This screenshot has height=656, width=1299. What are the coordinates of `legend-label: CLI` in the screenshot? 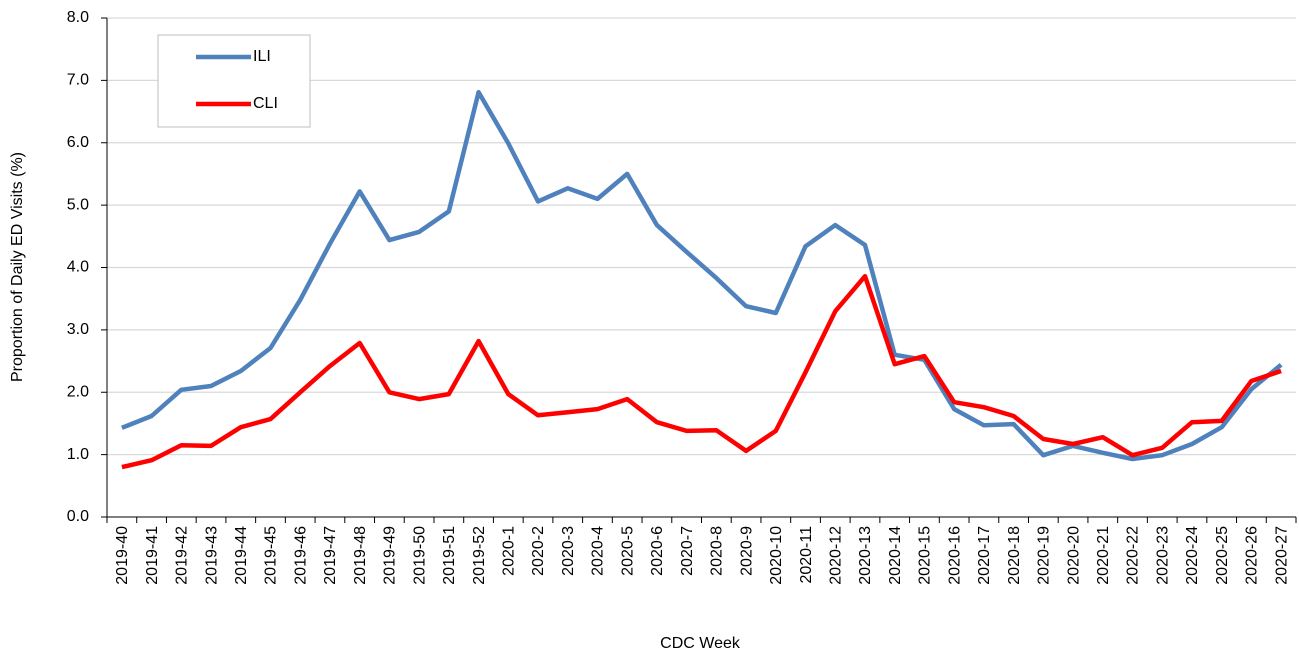 It's located at (265, 103).